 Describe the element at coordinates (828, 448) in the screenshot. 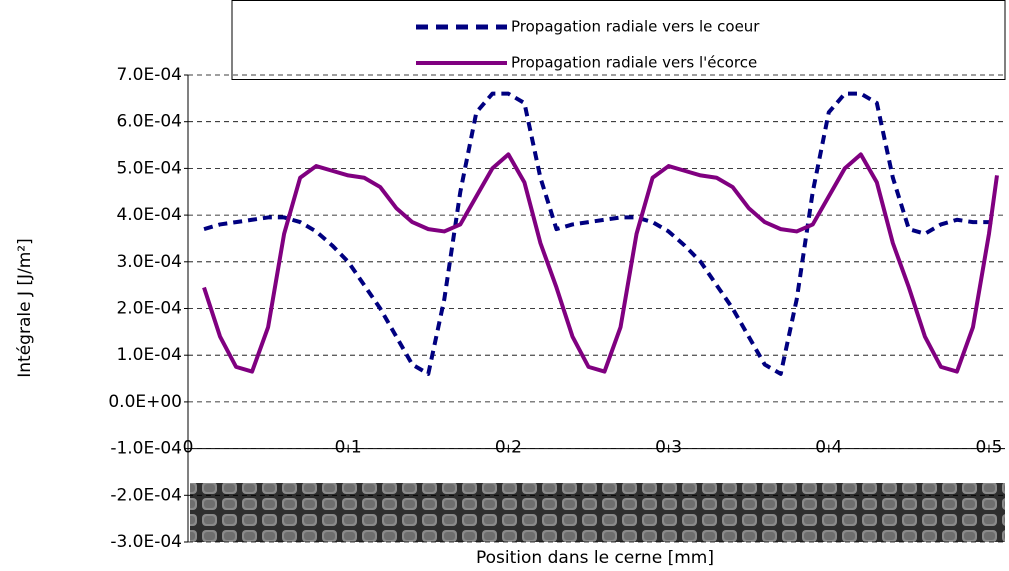

I see `x-tick-label: 0.4` at that location.